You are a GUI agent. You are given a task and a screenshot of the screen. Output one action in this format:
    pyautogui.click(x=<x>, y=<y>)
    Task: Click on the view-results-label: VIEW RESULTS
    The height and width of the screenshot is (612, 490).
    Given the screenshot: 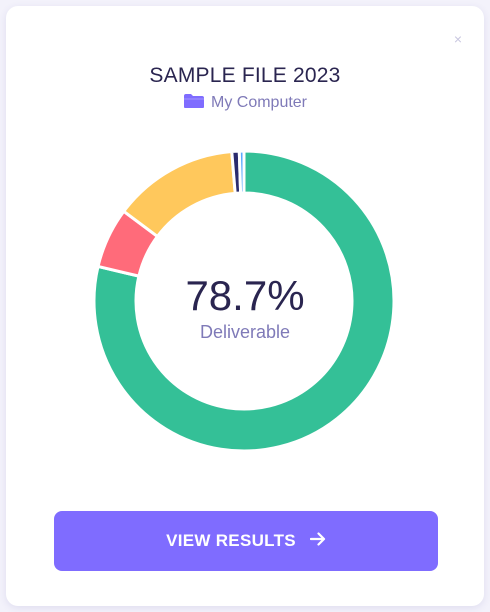 What is the action you would take?
    pyautogui.click(x=231, y=540)
    